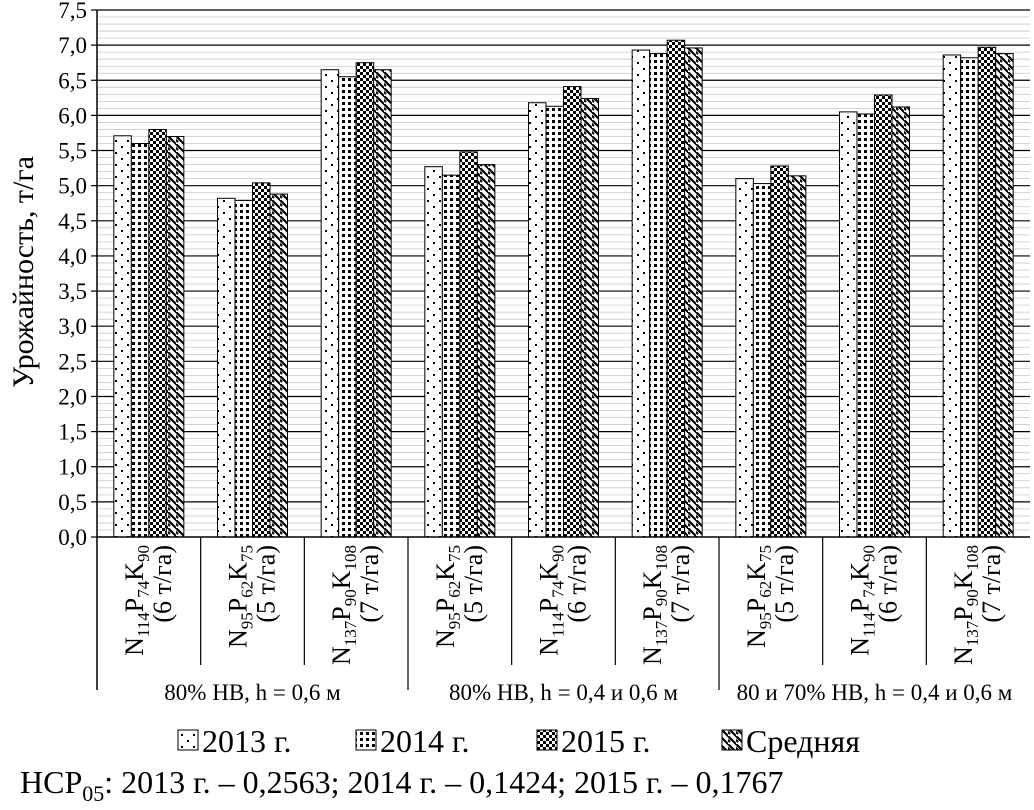 This screenshot has width=1034, height=810. What do you see at coordinates (72, 291) in the screenshot?
I see `y-tick-label: 3,5` at bounding box center [72, 291].